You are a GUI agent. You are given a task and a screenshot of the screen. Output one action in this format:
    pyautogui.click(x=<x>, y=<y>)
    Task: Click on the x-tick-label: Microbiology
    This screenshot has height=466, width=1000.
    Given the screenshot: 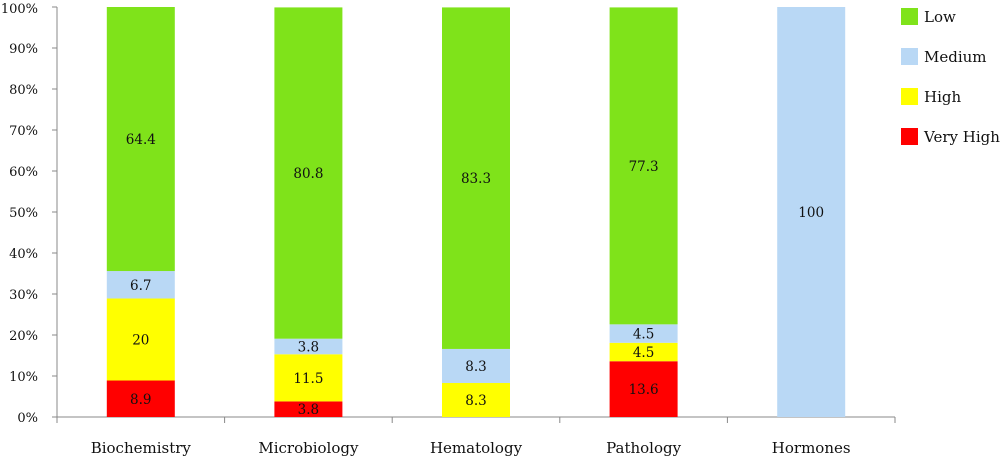 What is the action you would take?
    pyautogui.click(x=308, y=448)
    